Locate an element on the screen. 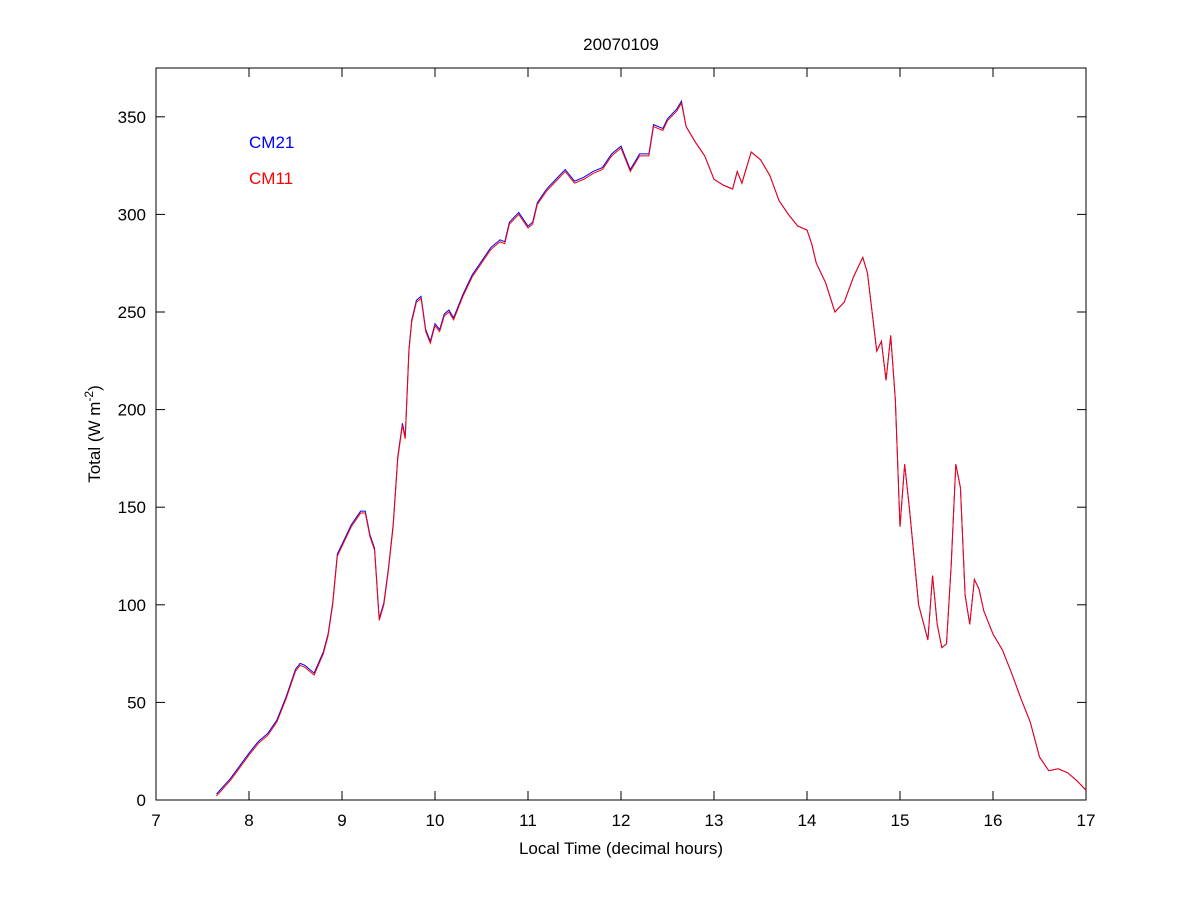 This screenshot has width=1200, height=900. legend-entry: CM11 is located at coordinates (271, 178).